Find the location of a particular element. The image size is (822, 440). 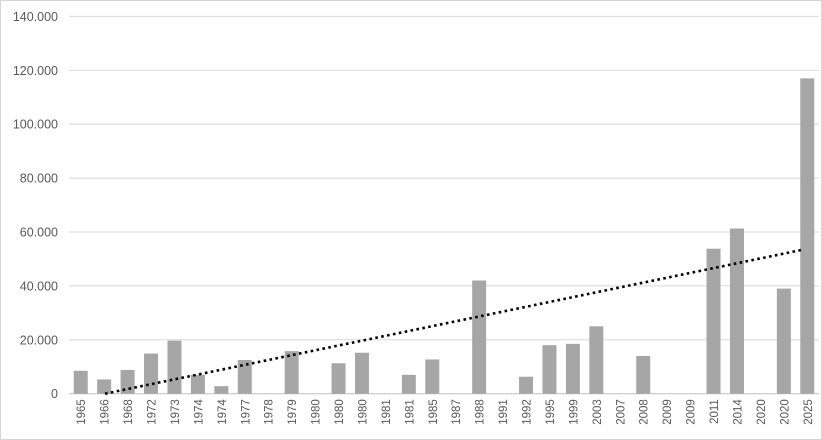

y-tick-label: 0 is located at coordinates (54, 394).